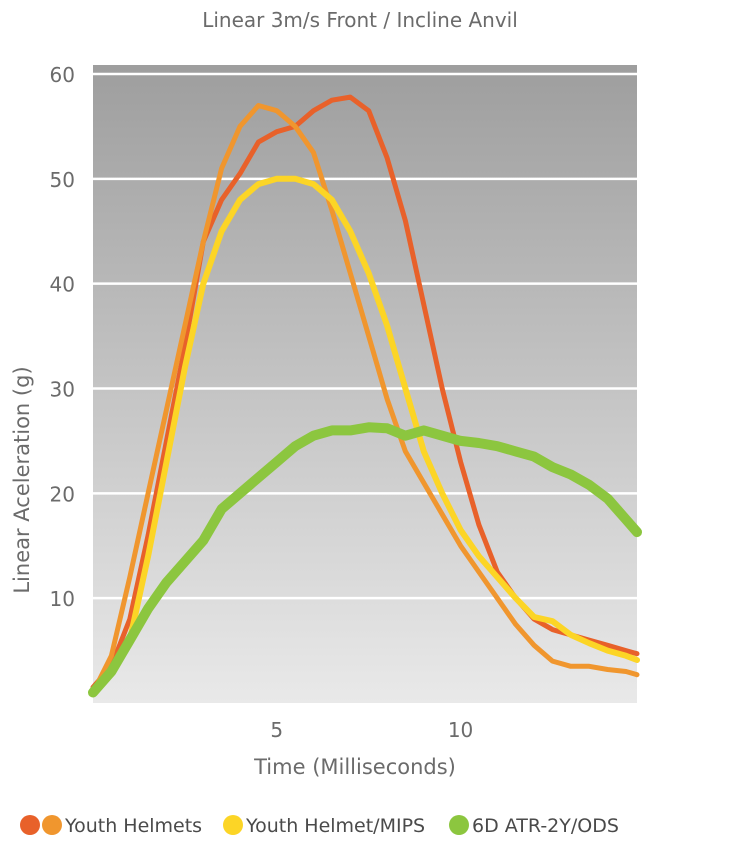  Describe the element at coordinates (62, 75) in the screenshot. I see `y-tick-label: 60` at that location.